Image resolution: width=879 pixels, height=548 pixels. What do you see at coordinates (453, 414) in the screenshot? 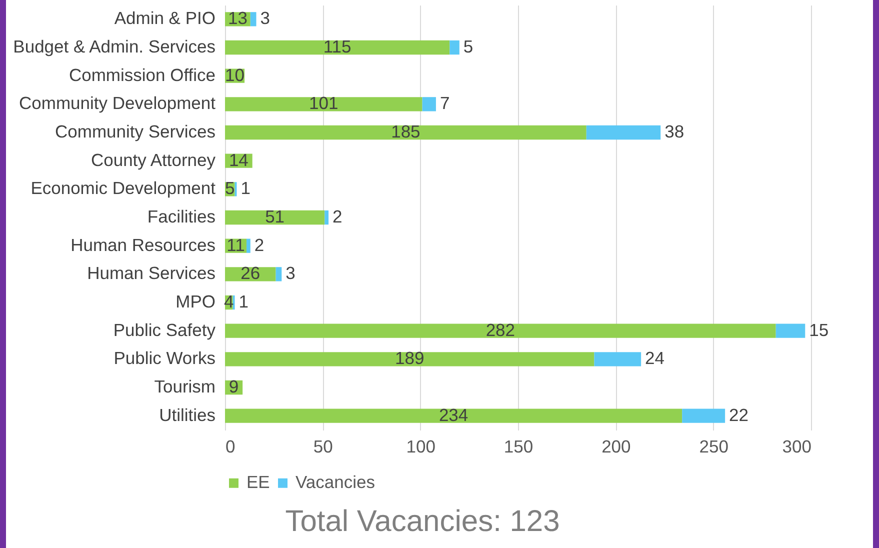
I see `data-label: 234` at bounding box center [453, 414].